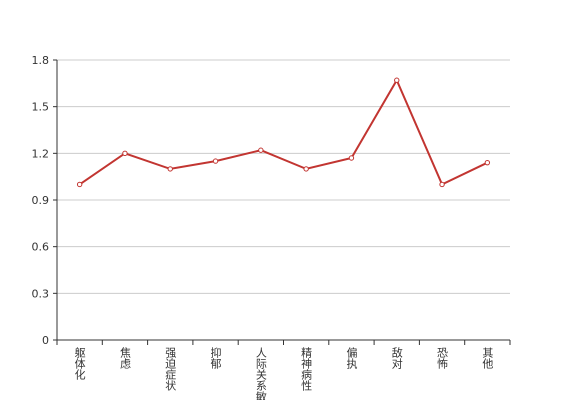  What do you see at coordinates (124, 358) in the screenshot?
I see `x-tick-label: 焦虑` at bounding box center [124, 358].